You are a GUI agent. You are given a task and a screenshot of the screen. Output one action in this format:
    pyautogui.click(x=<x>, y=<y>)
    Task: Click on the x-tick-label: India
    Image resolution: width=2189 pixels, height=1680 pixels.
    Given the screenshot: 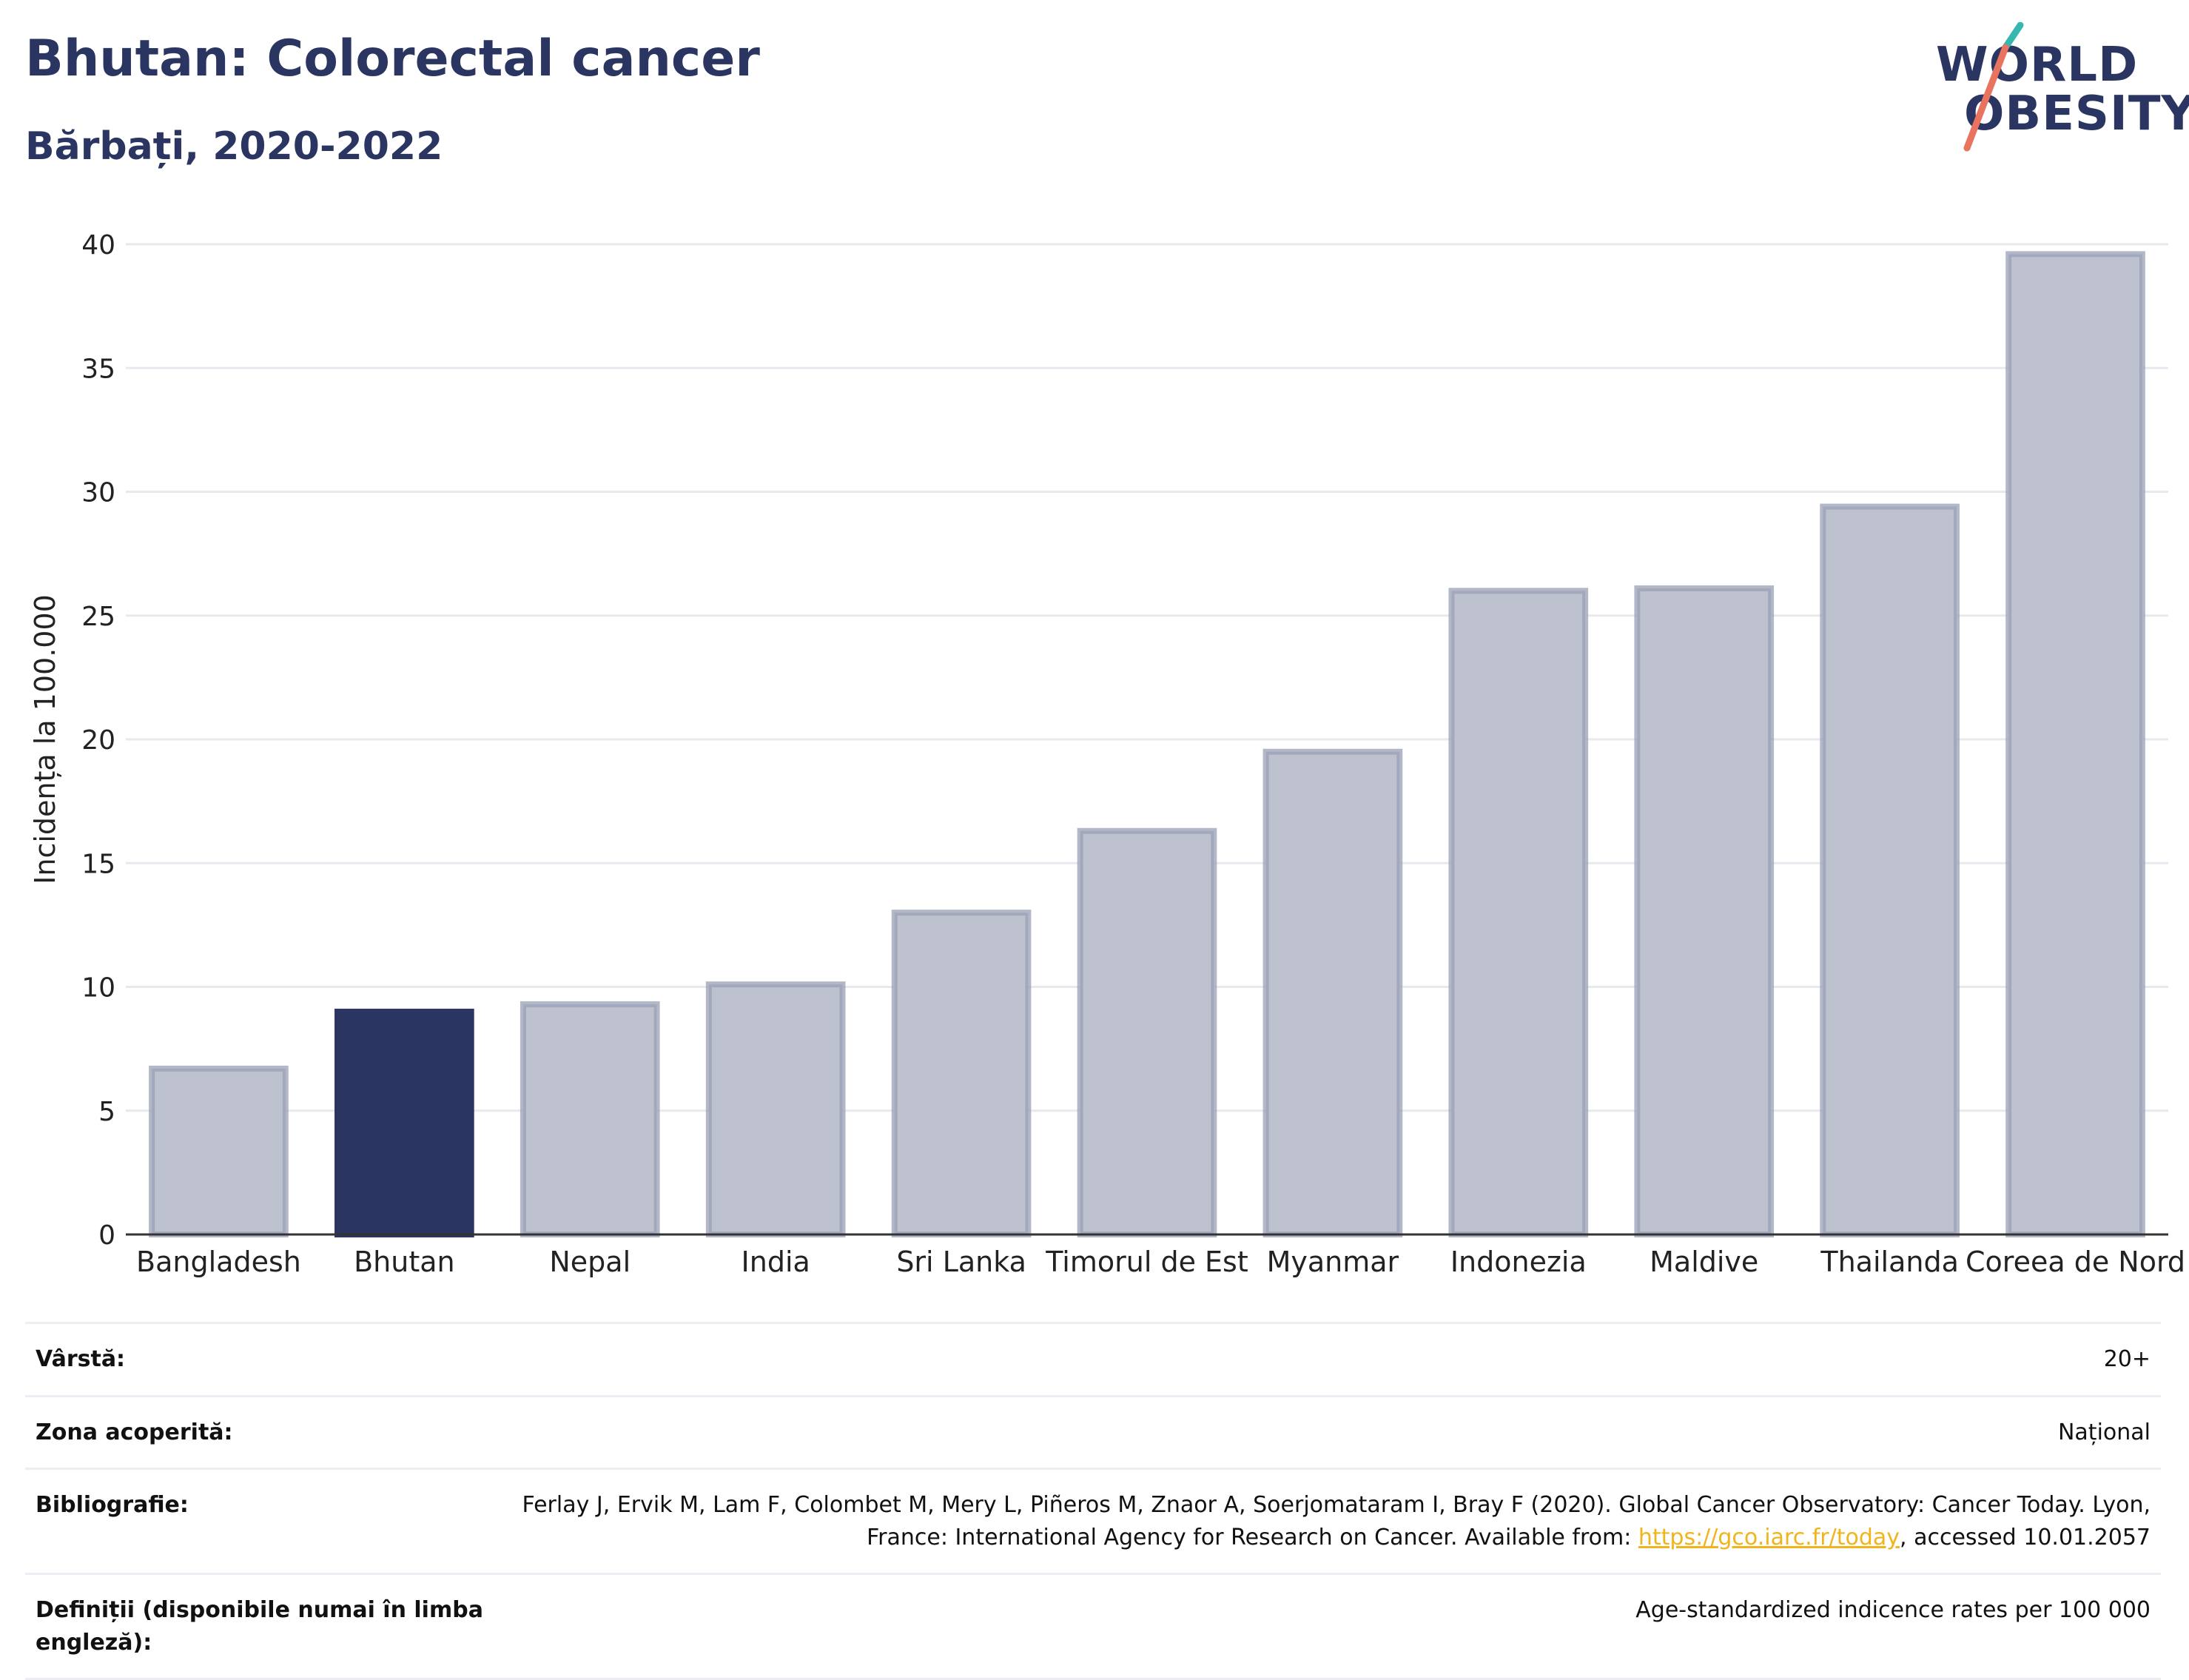 What is the action you would take?
    pyautogui.click(x=776, y=1262)
    